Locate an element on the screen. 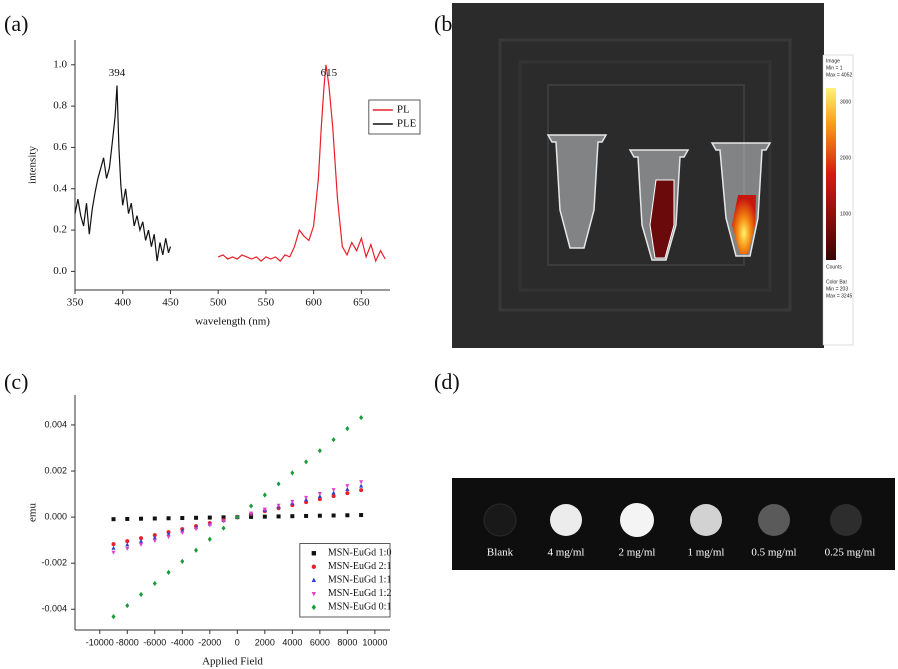  sample-label: 1 mg/ml is located at coordinates (706, 553).